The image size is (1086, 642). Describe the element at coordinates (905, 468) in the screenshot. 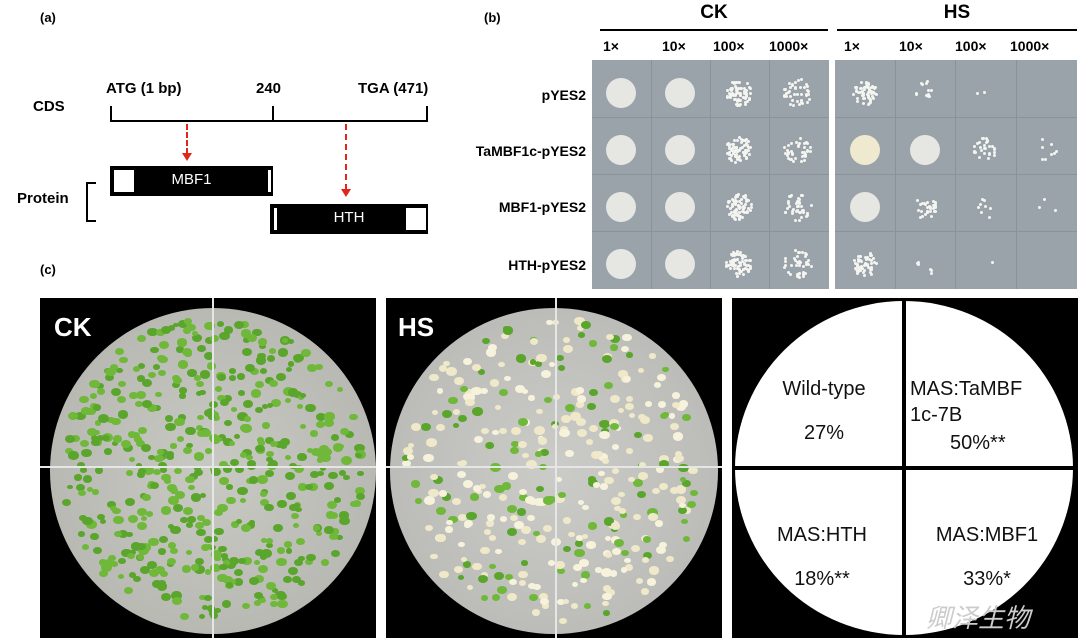

I see `pie-divider-horizontal` at that location.